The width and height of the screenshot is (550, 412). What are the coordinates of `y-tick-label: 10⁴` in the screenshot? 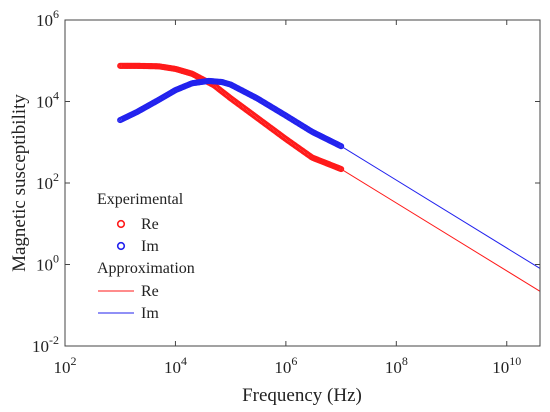 It's located at (47, 100).